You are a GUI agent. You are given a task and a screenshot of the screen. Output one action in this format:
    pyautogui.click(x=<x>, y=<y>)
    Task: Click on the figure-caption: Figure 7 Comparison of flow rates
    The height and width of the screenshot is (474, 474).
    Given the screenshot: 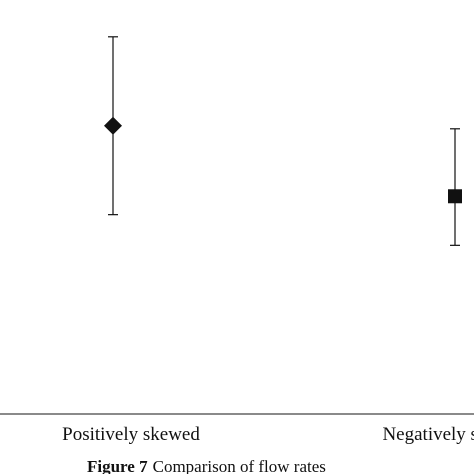 What is the action you would take?
    pyautogui.click(x=206, y=465)
    